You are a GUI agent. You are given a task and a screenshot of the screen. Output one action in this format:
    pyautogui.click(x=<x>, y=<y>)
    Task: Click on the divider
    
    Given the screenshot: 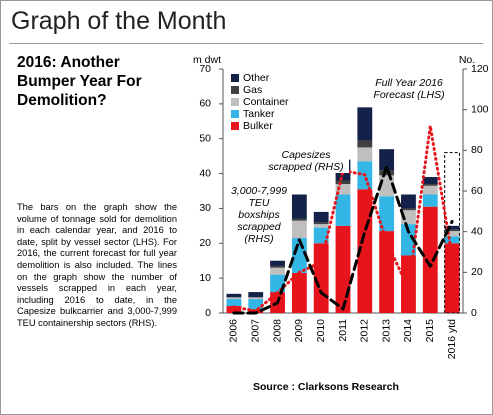 What is the action you would take?
    pyautogui.click(x=246, y=43)
    